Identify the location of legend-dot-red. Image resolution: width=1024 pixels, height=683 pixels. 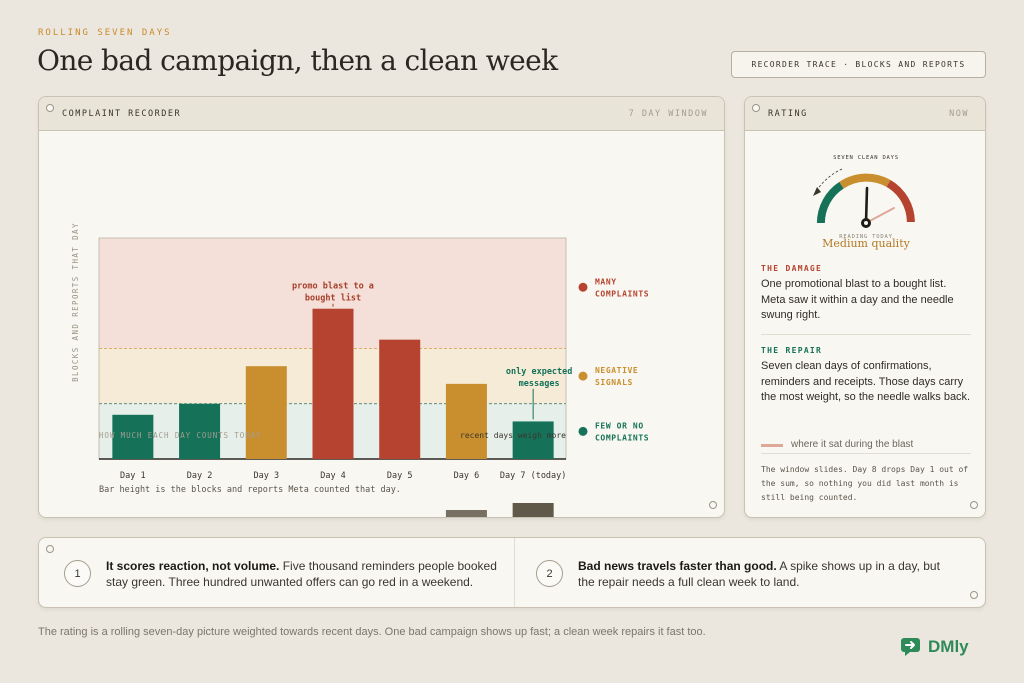
(583, 287).